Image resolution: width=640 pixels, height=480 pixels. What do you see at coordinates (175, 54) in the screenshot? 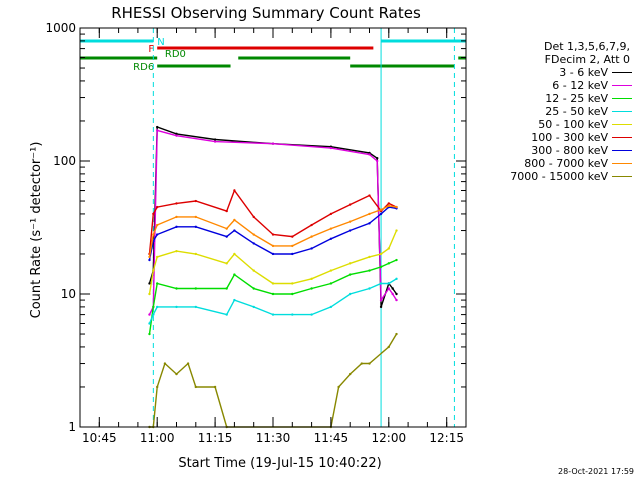
I see `bar-label-rd0: RD0` at bounding box center [175, 54].